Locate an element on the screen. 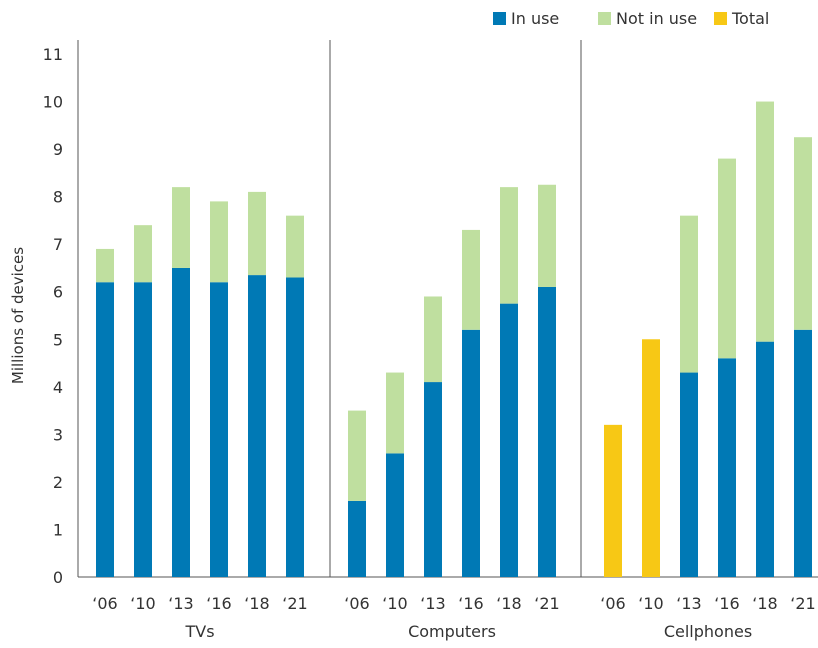 The width and height of the screenshot is (818, 648). y-tick-label: 11 is located at coordinates (53, 54).